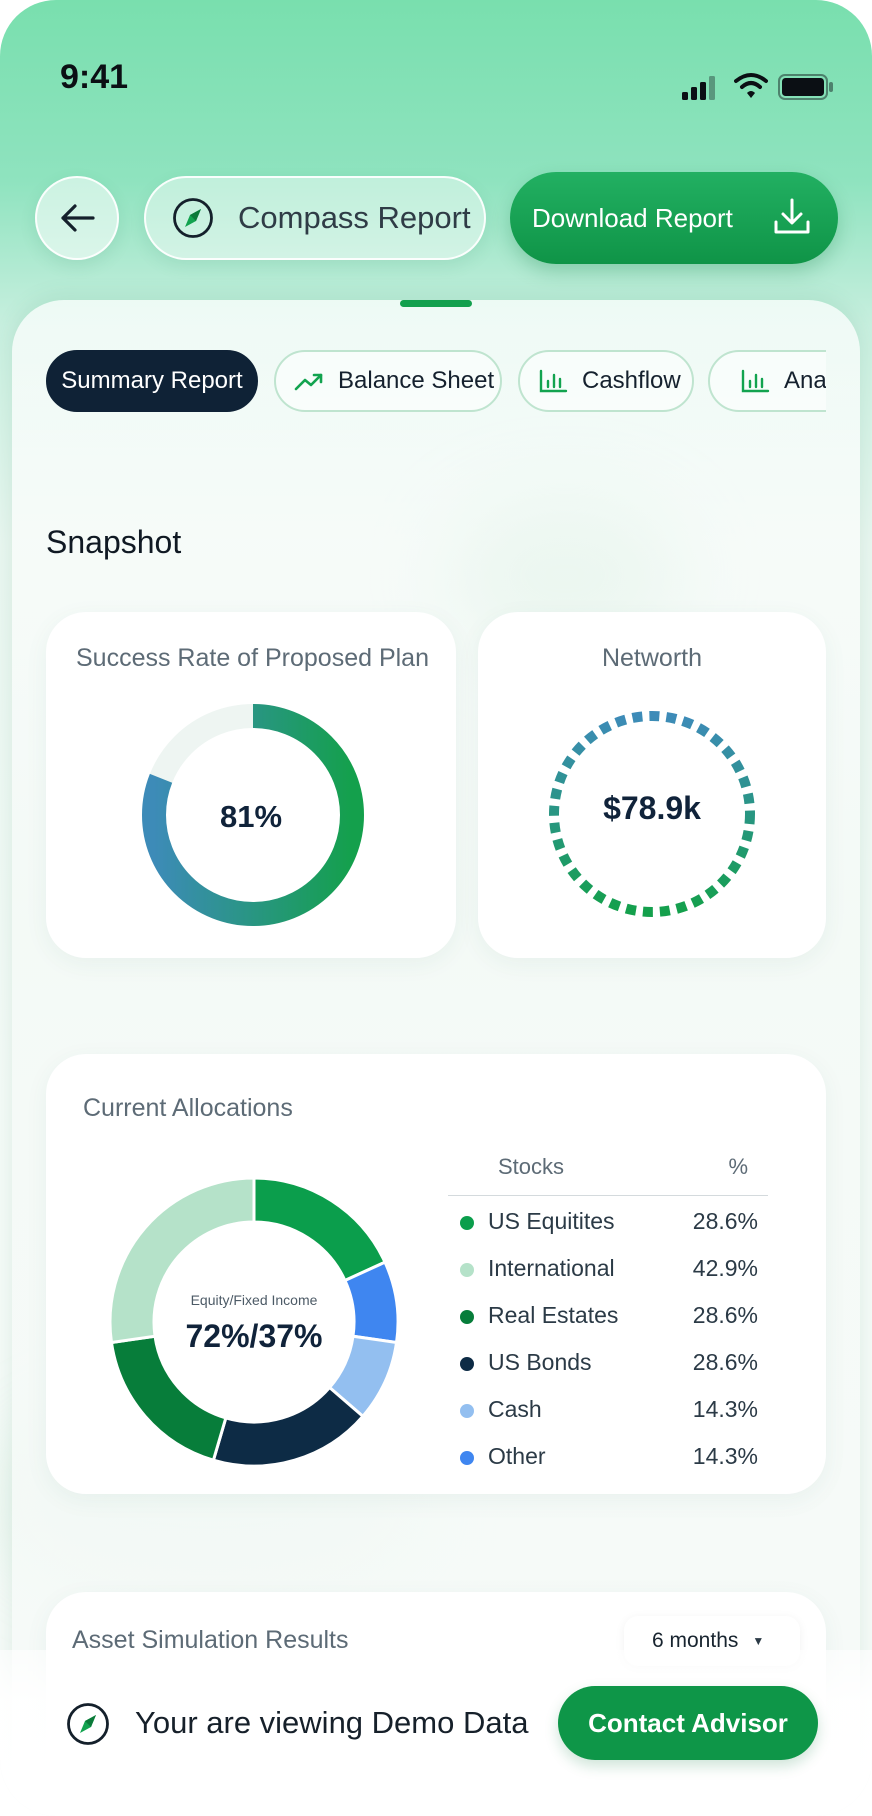 The height and width of the screenshot is (1816, 872). Describe the element at coordinates (254, 1300) in the screenshot. I see `allocation-caption: Equity/Fixed Income` at that location.